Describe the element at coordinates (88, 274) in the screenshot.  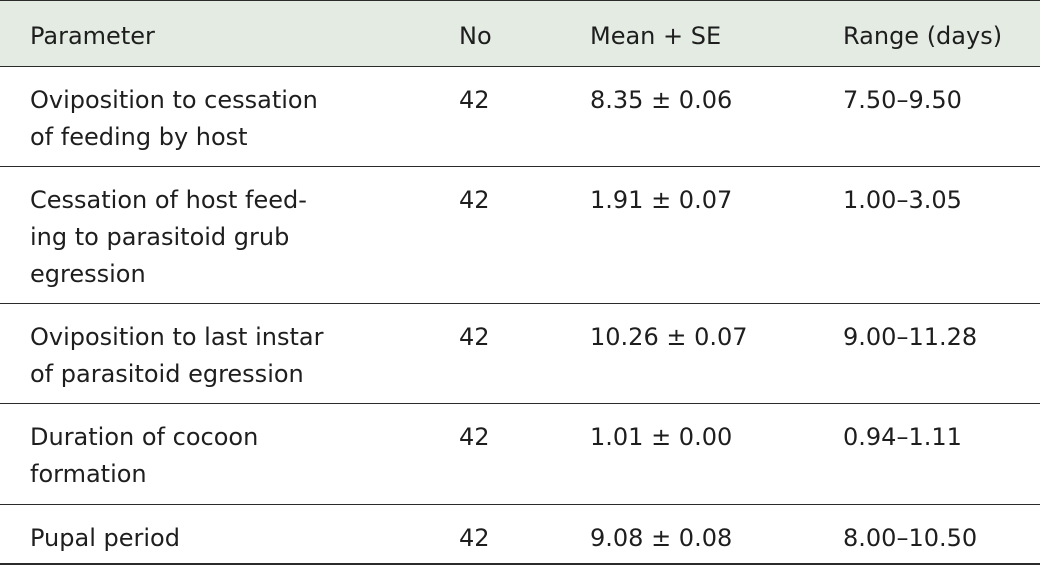
I see `parameter-line: egression` at that location.